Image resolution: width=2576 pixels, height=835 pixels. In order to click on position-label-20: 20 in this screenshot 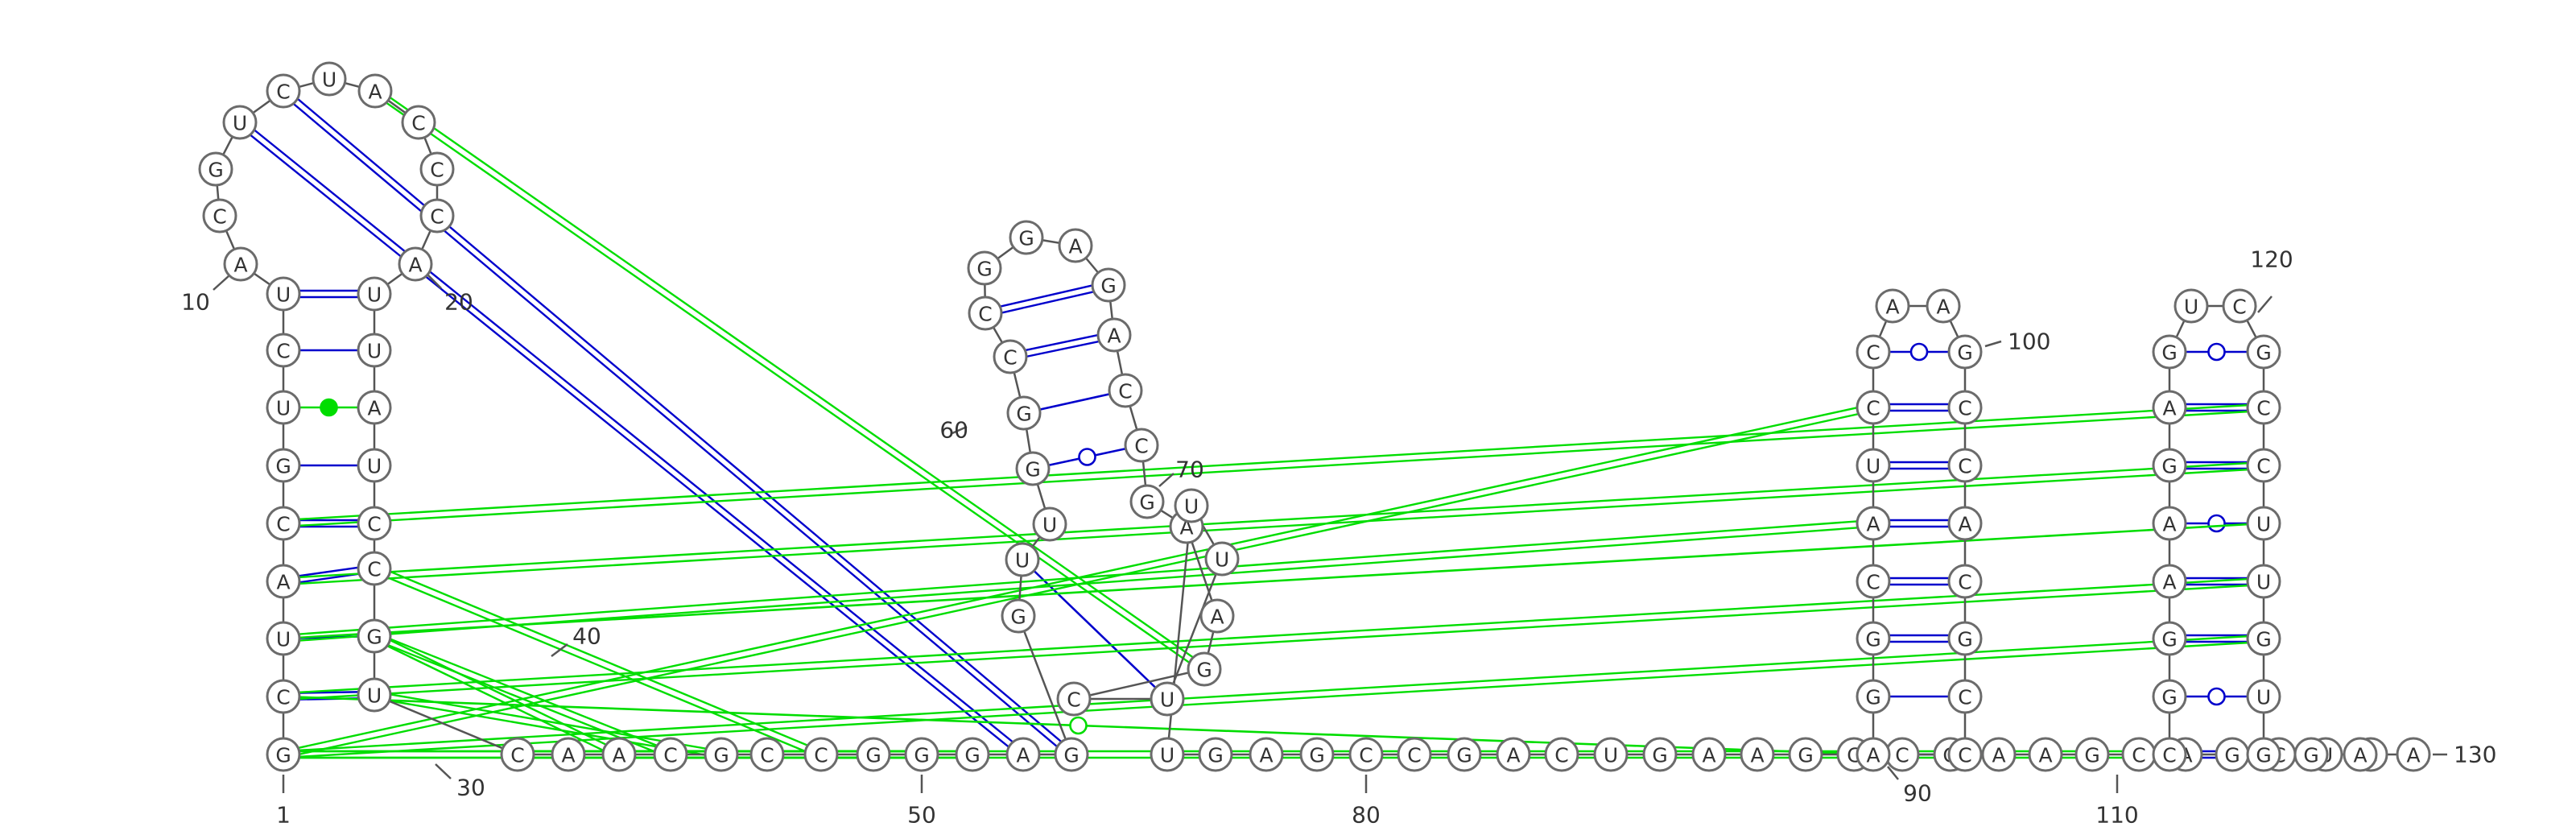, I will do `click(449, 294)`.